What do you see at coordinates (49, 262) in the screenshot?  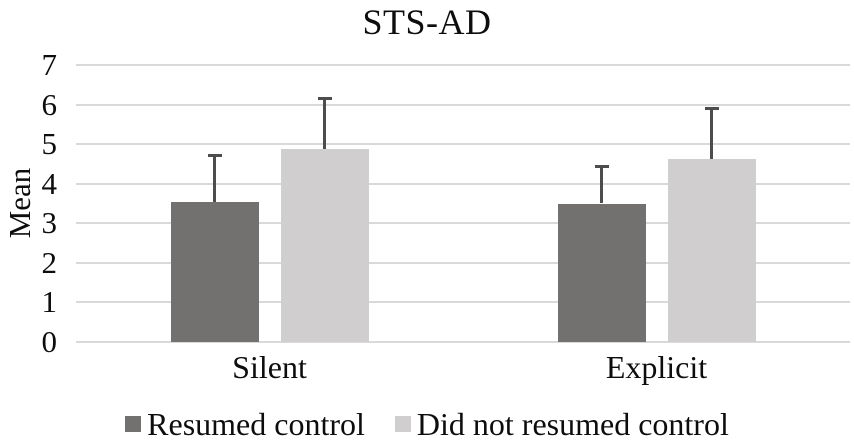 I see `y-tick-label: 2` at bounding box center [49, 262].